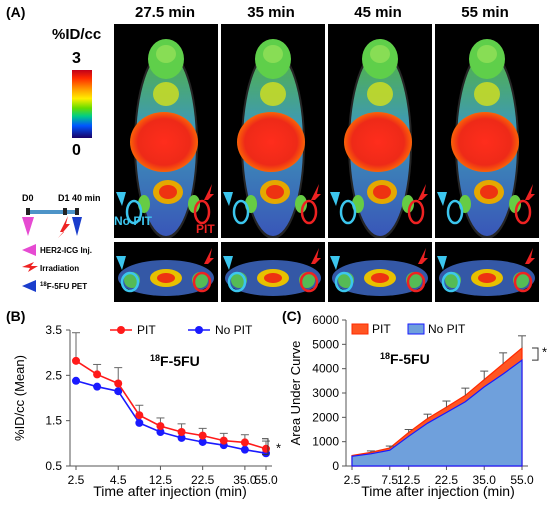 The height and width of the screenshot is (511, 550). What do you see at coordinates (265, 447) in the screenshot?
I see `significance-bracket` at bounding box center [265, 447].